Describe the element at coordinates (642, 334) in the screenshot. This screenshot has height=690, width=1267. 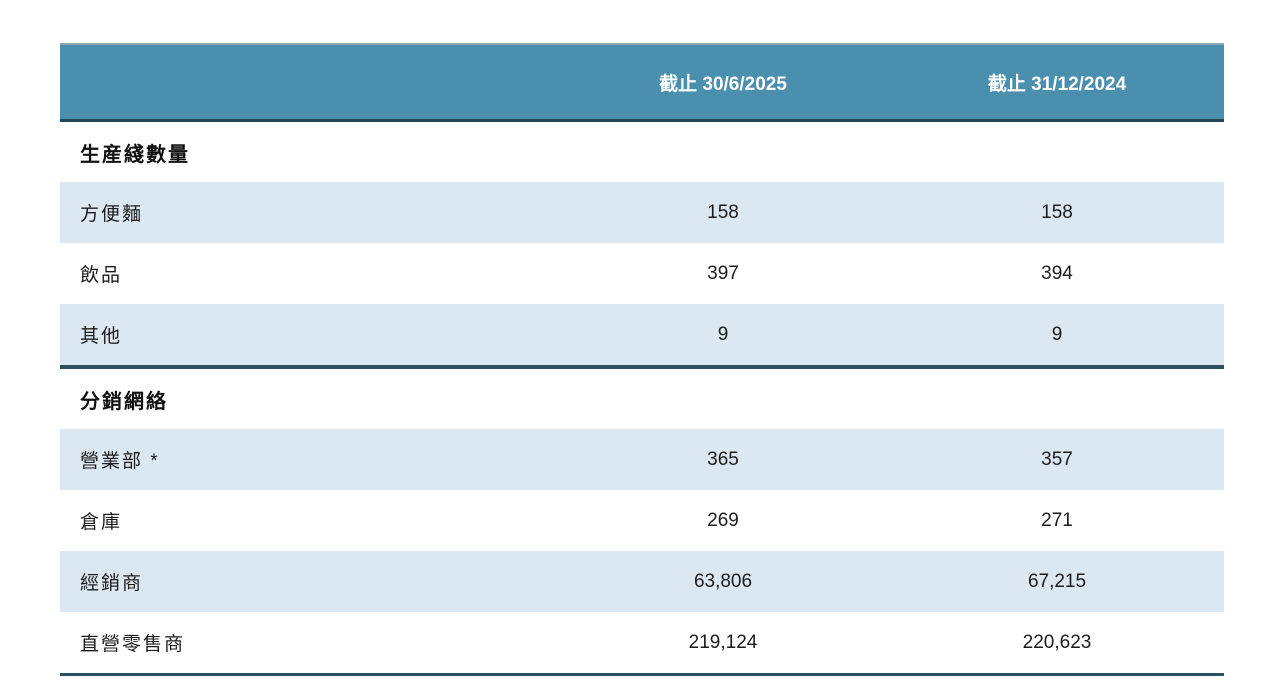
I see `table-row: 其他 9 9` at that location.